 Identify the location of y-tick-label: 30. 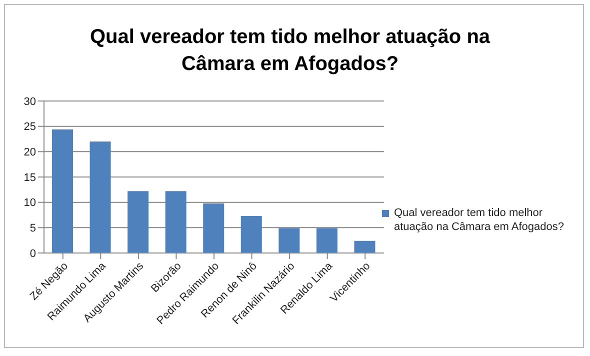
(30, 102).